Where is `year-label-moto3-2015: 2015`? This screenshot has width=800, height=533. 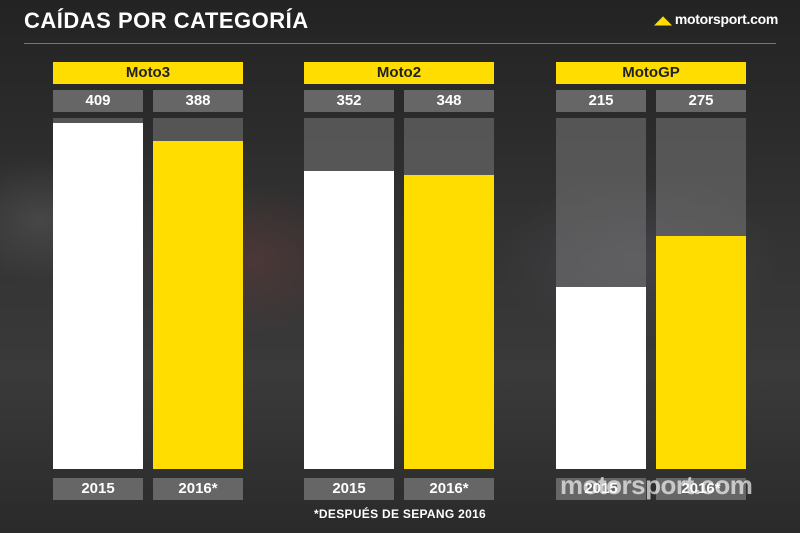
year-label-moto3-2015: 2015 is located at coordinates (98, 489).